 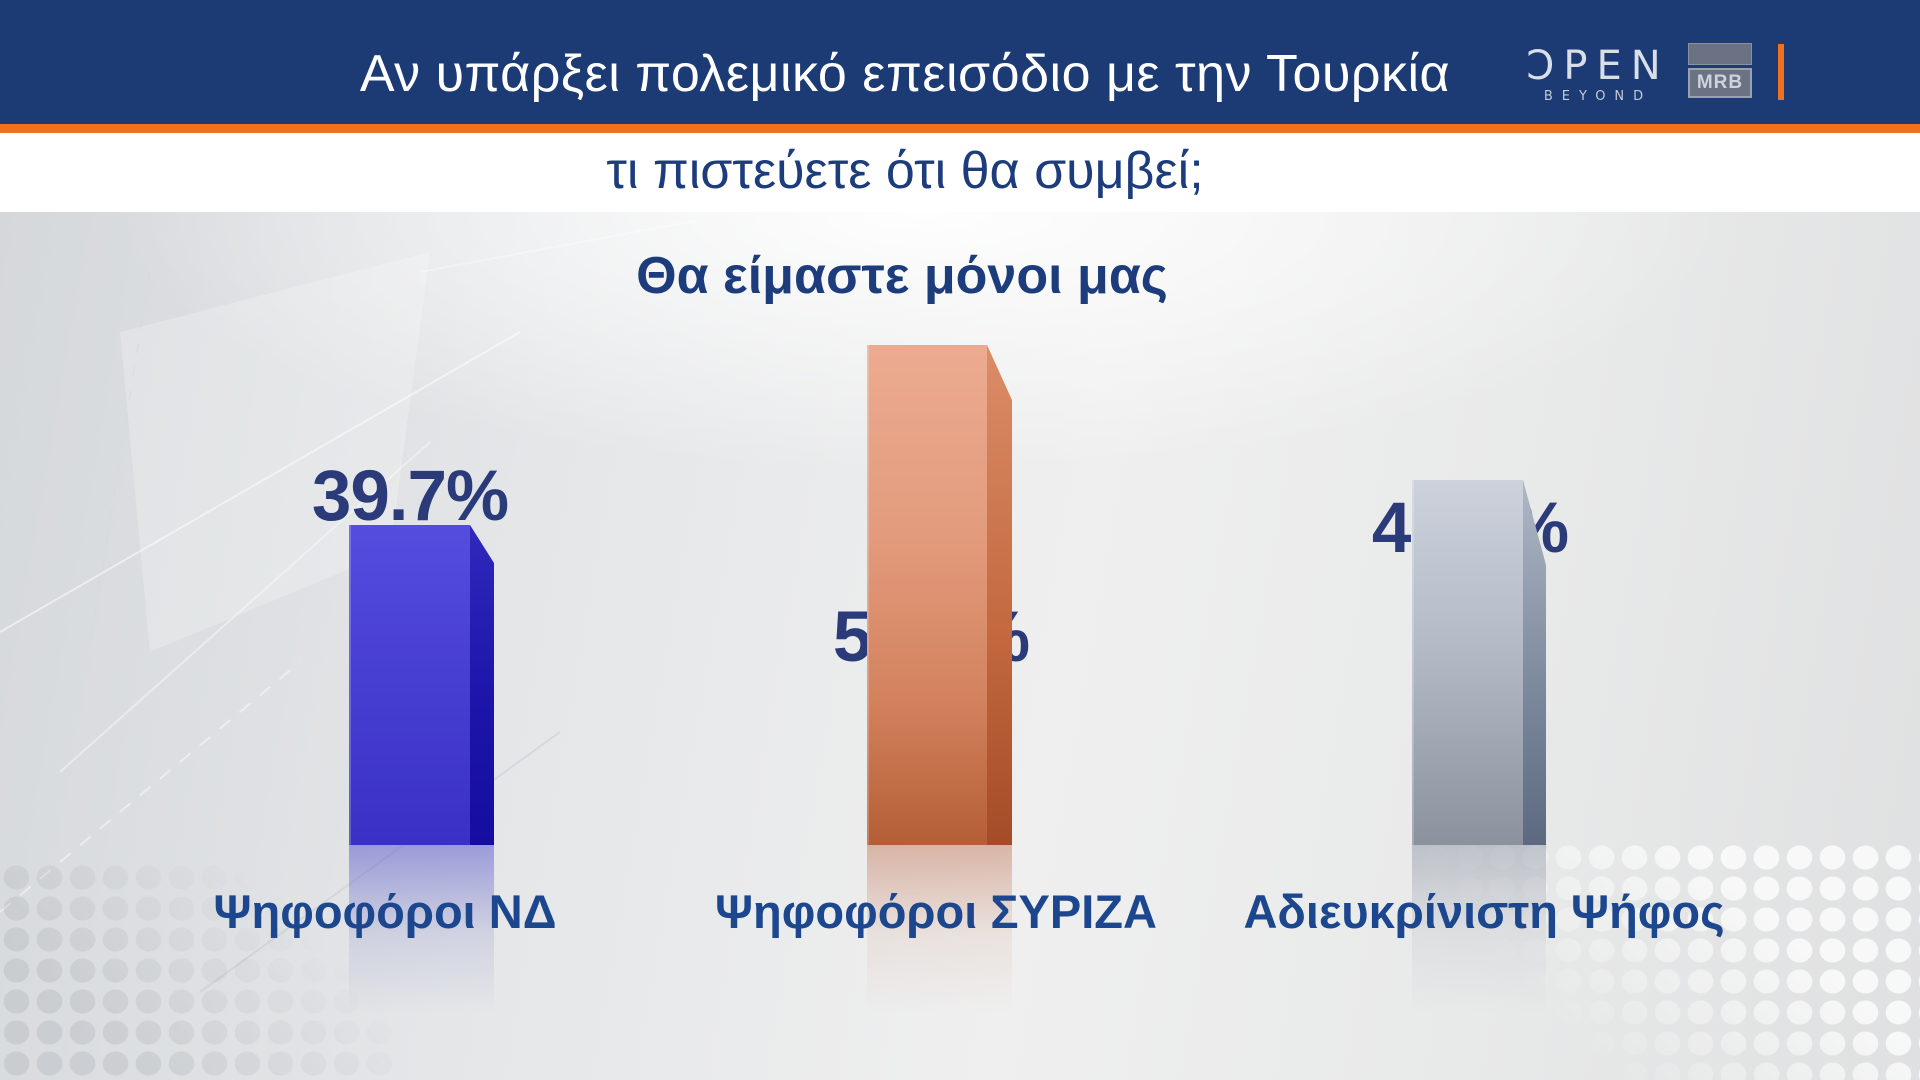 I want to click on open-tv-logo: ƆPEN BEYOND, so click(x=1598, y=75).